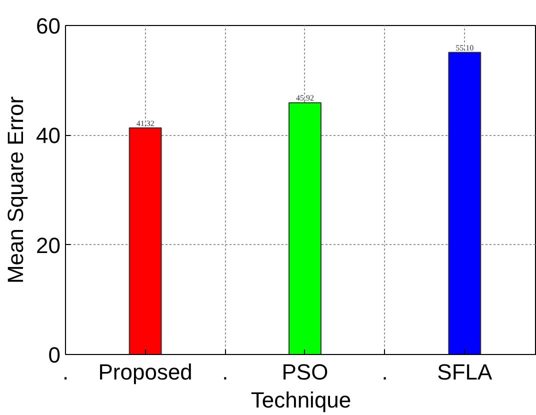  Describe the element at coordinates (145, 123) in the screenshot. I see `data-label: 41.32` at that location.